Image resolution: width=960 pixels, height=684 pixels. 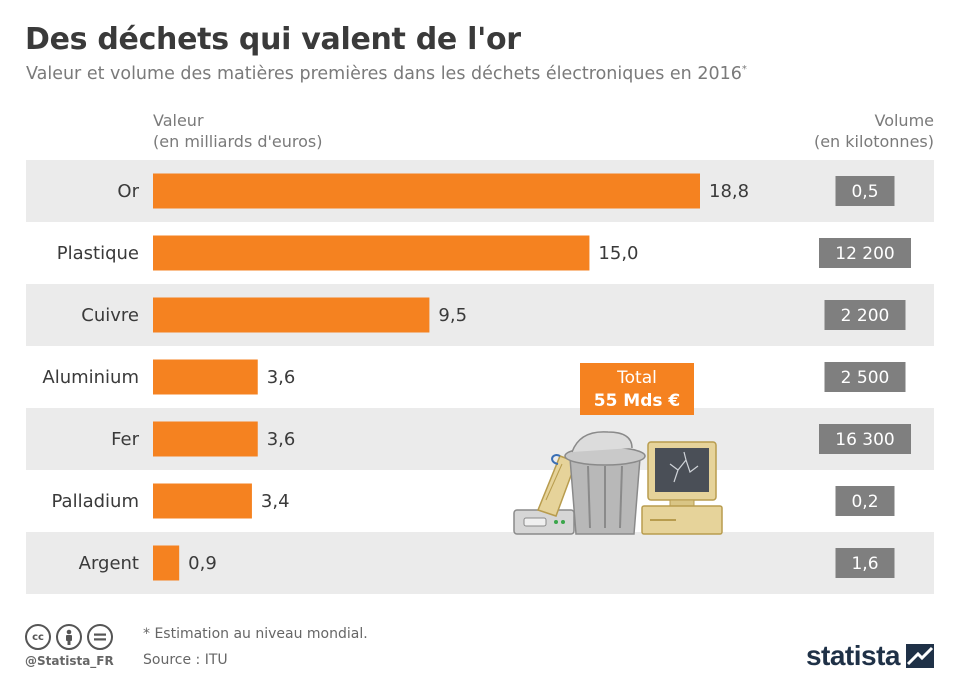 I want to click on volume-label: 1,6, so click(x=864, y=564).